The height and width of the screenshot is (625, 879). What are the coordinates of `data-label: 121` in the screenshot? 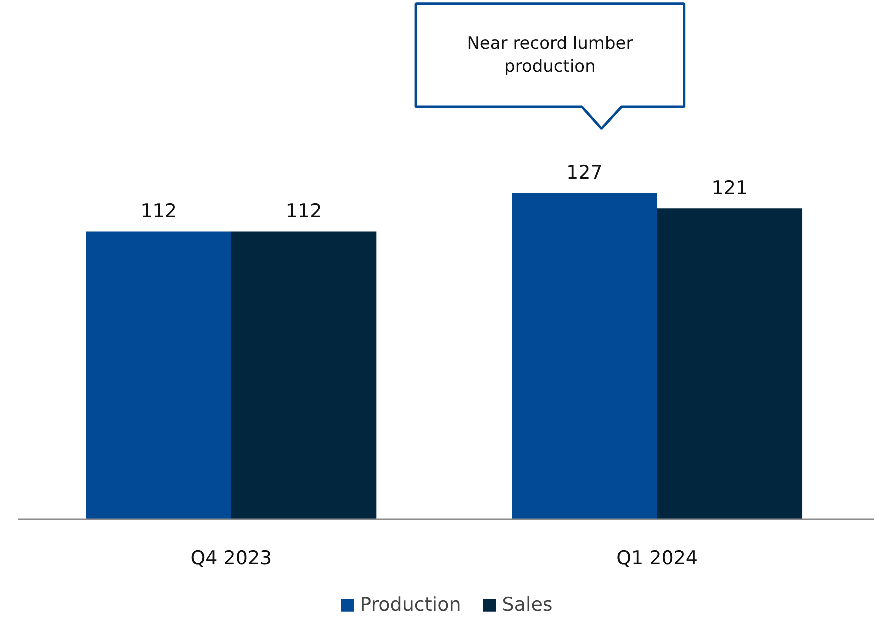 It's located at (730, 189).